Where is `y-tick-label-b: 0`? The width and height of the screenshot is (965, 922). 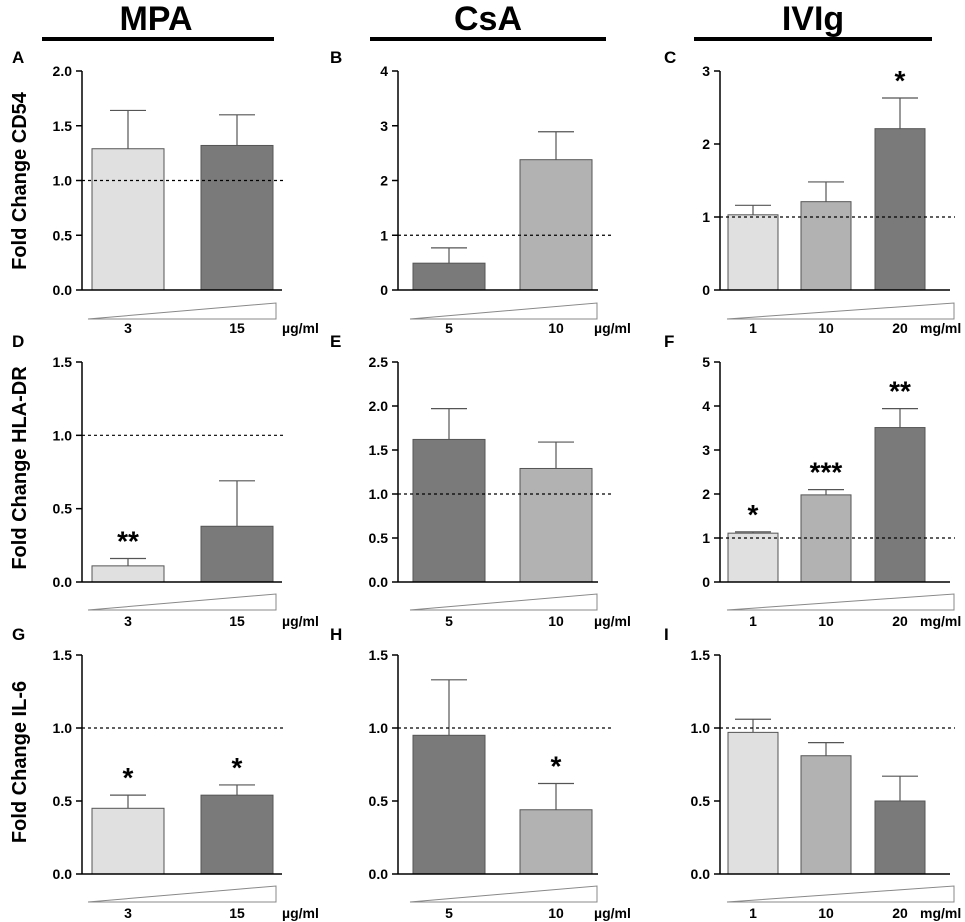 y-tick-label-b: 0 is located at coordinates (384, 290).